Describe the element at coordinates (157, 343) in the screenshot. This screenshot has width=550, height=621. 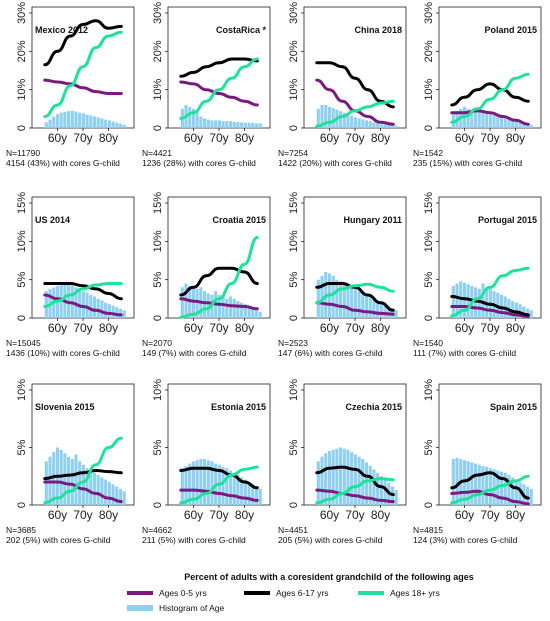
I see `sample-size-text: N=2070` at that location.